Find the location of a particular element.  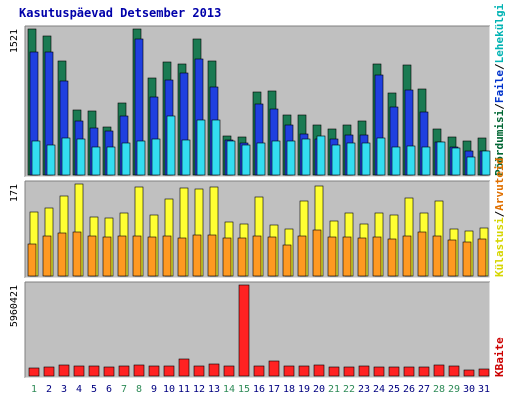

bar-top-lehekülgi-19 is located at coordinates (306, 157).